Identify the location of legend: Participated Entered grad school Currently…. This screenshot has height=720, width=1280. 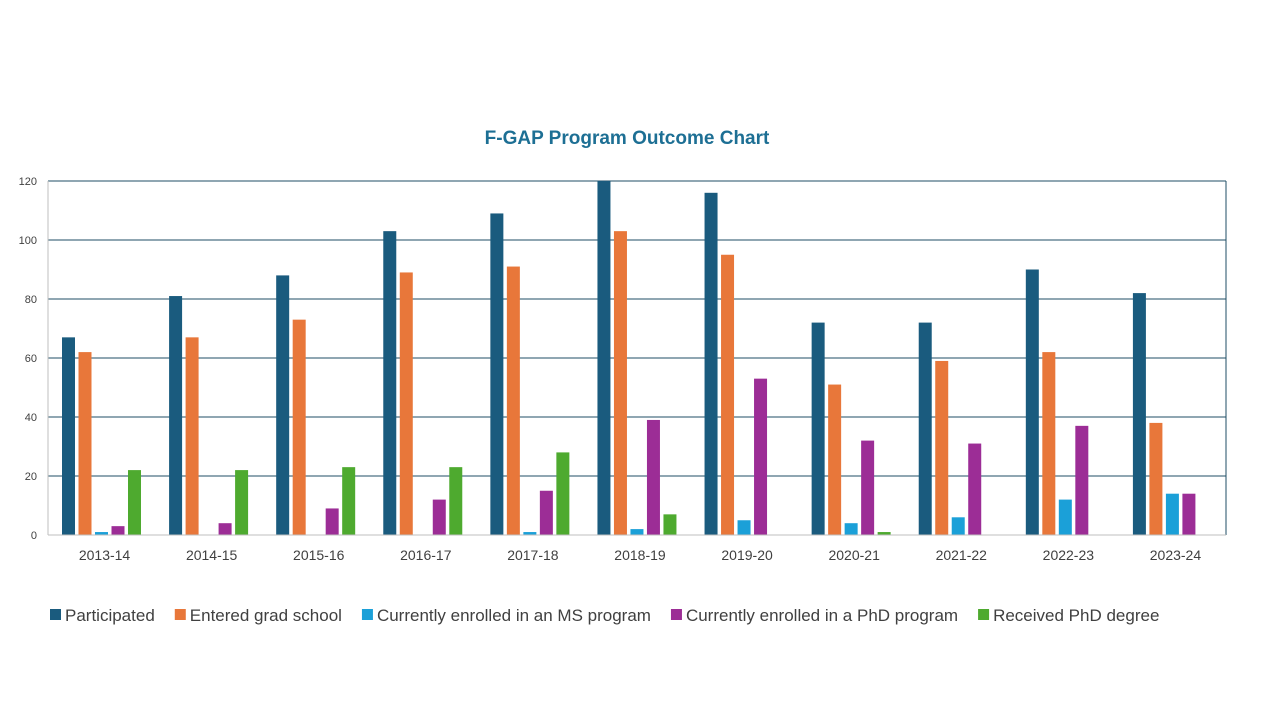
(604, 615).